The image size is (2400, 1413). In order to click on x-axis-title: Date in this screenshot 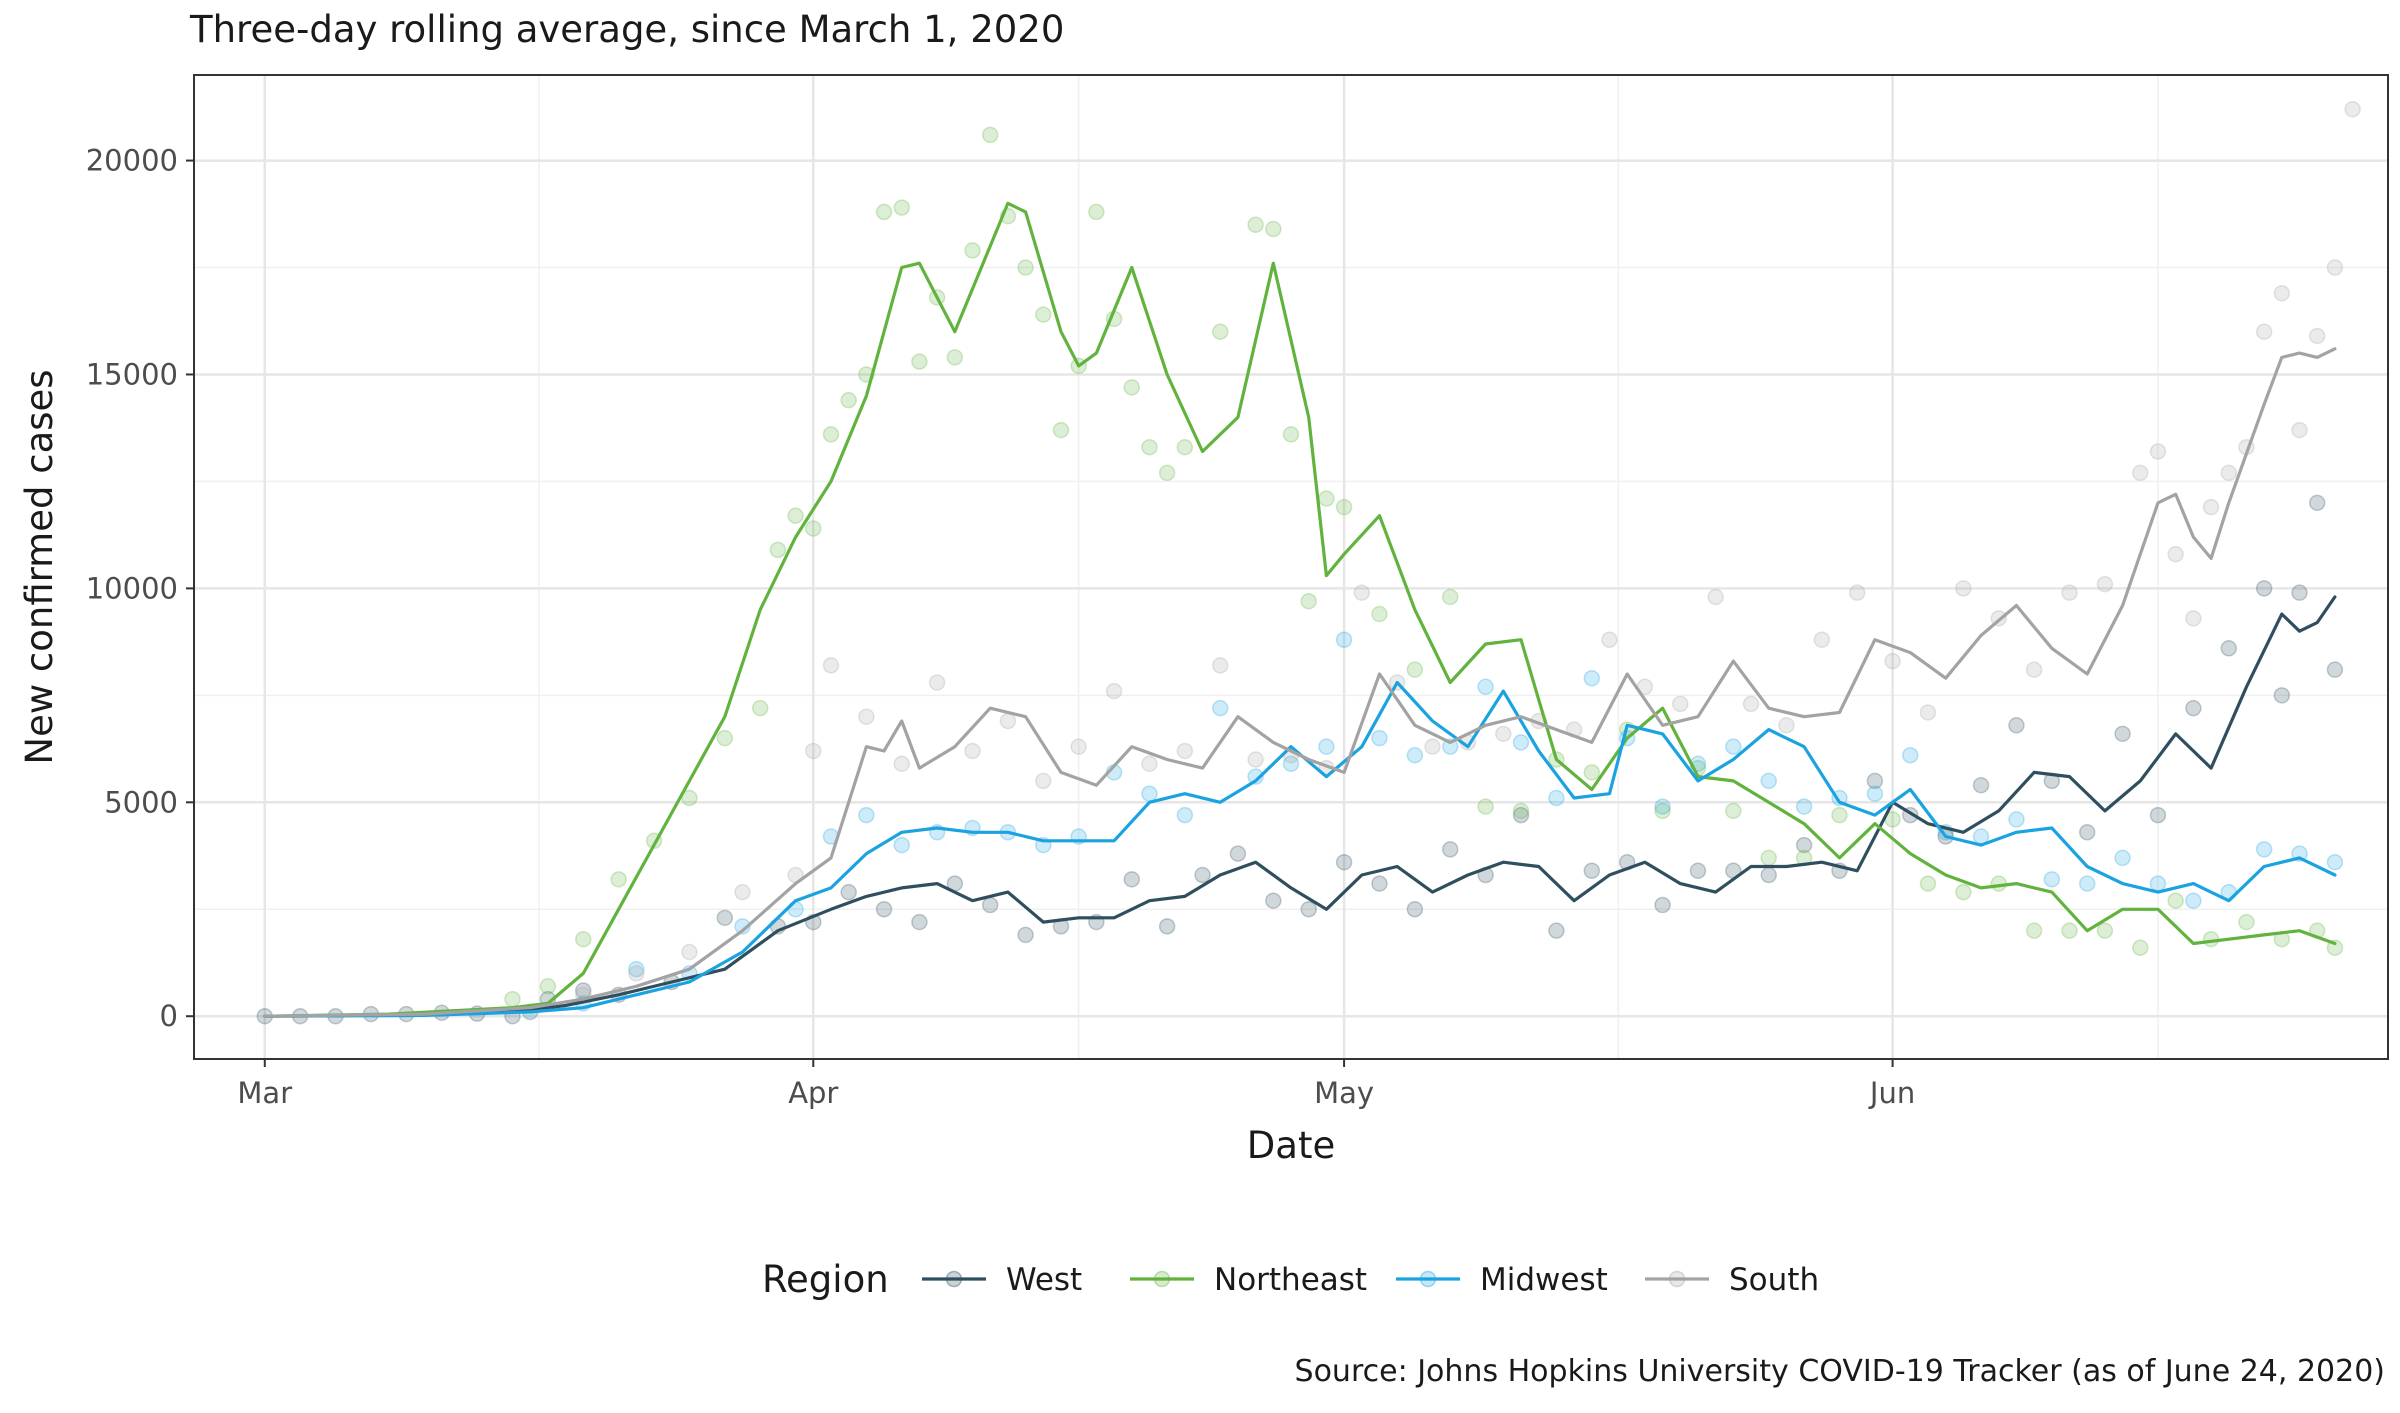, I will do `click(1291, 1145)`.